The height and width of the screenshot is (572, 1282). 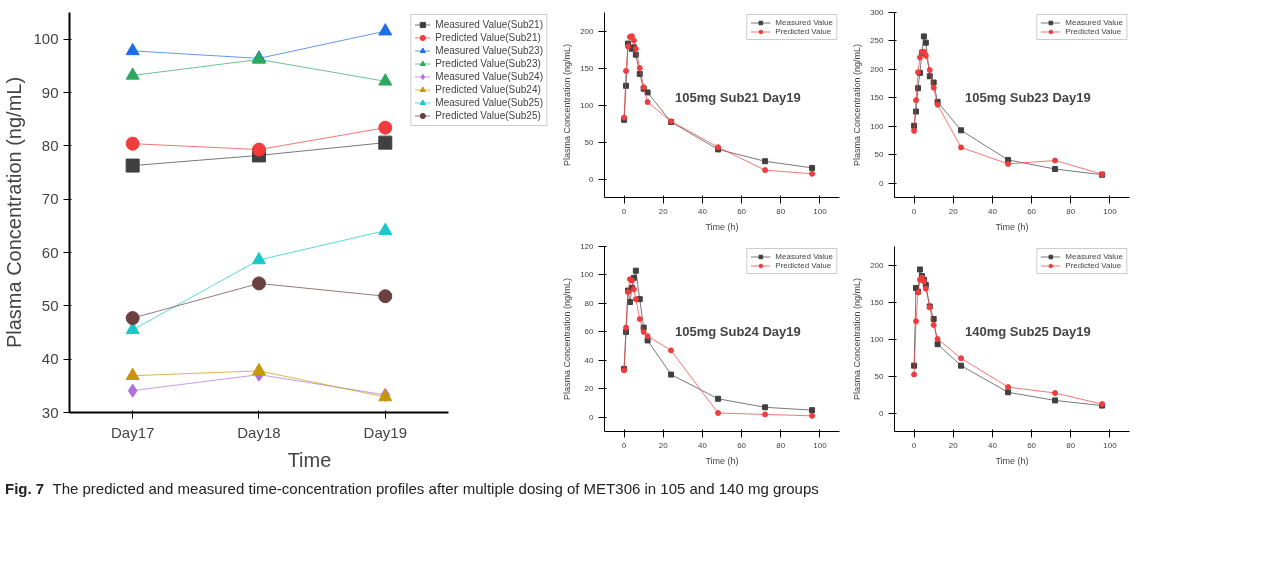 I want to click on legend-label: Measured Value(Sub21), so click(x=489, y=24).